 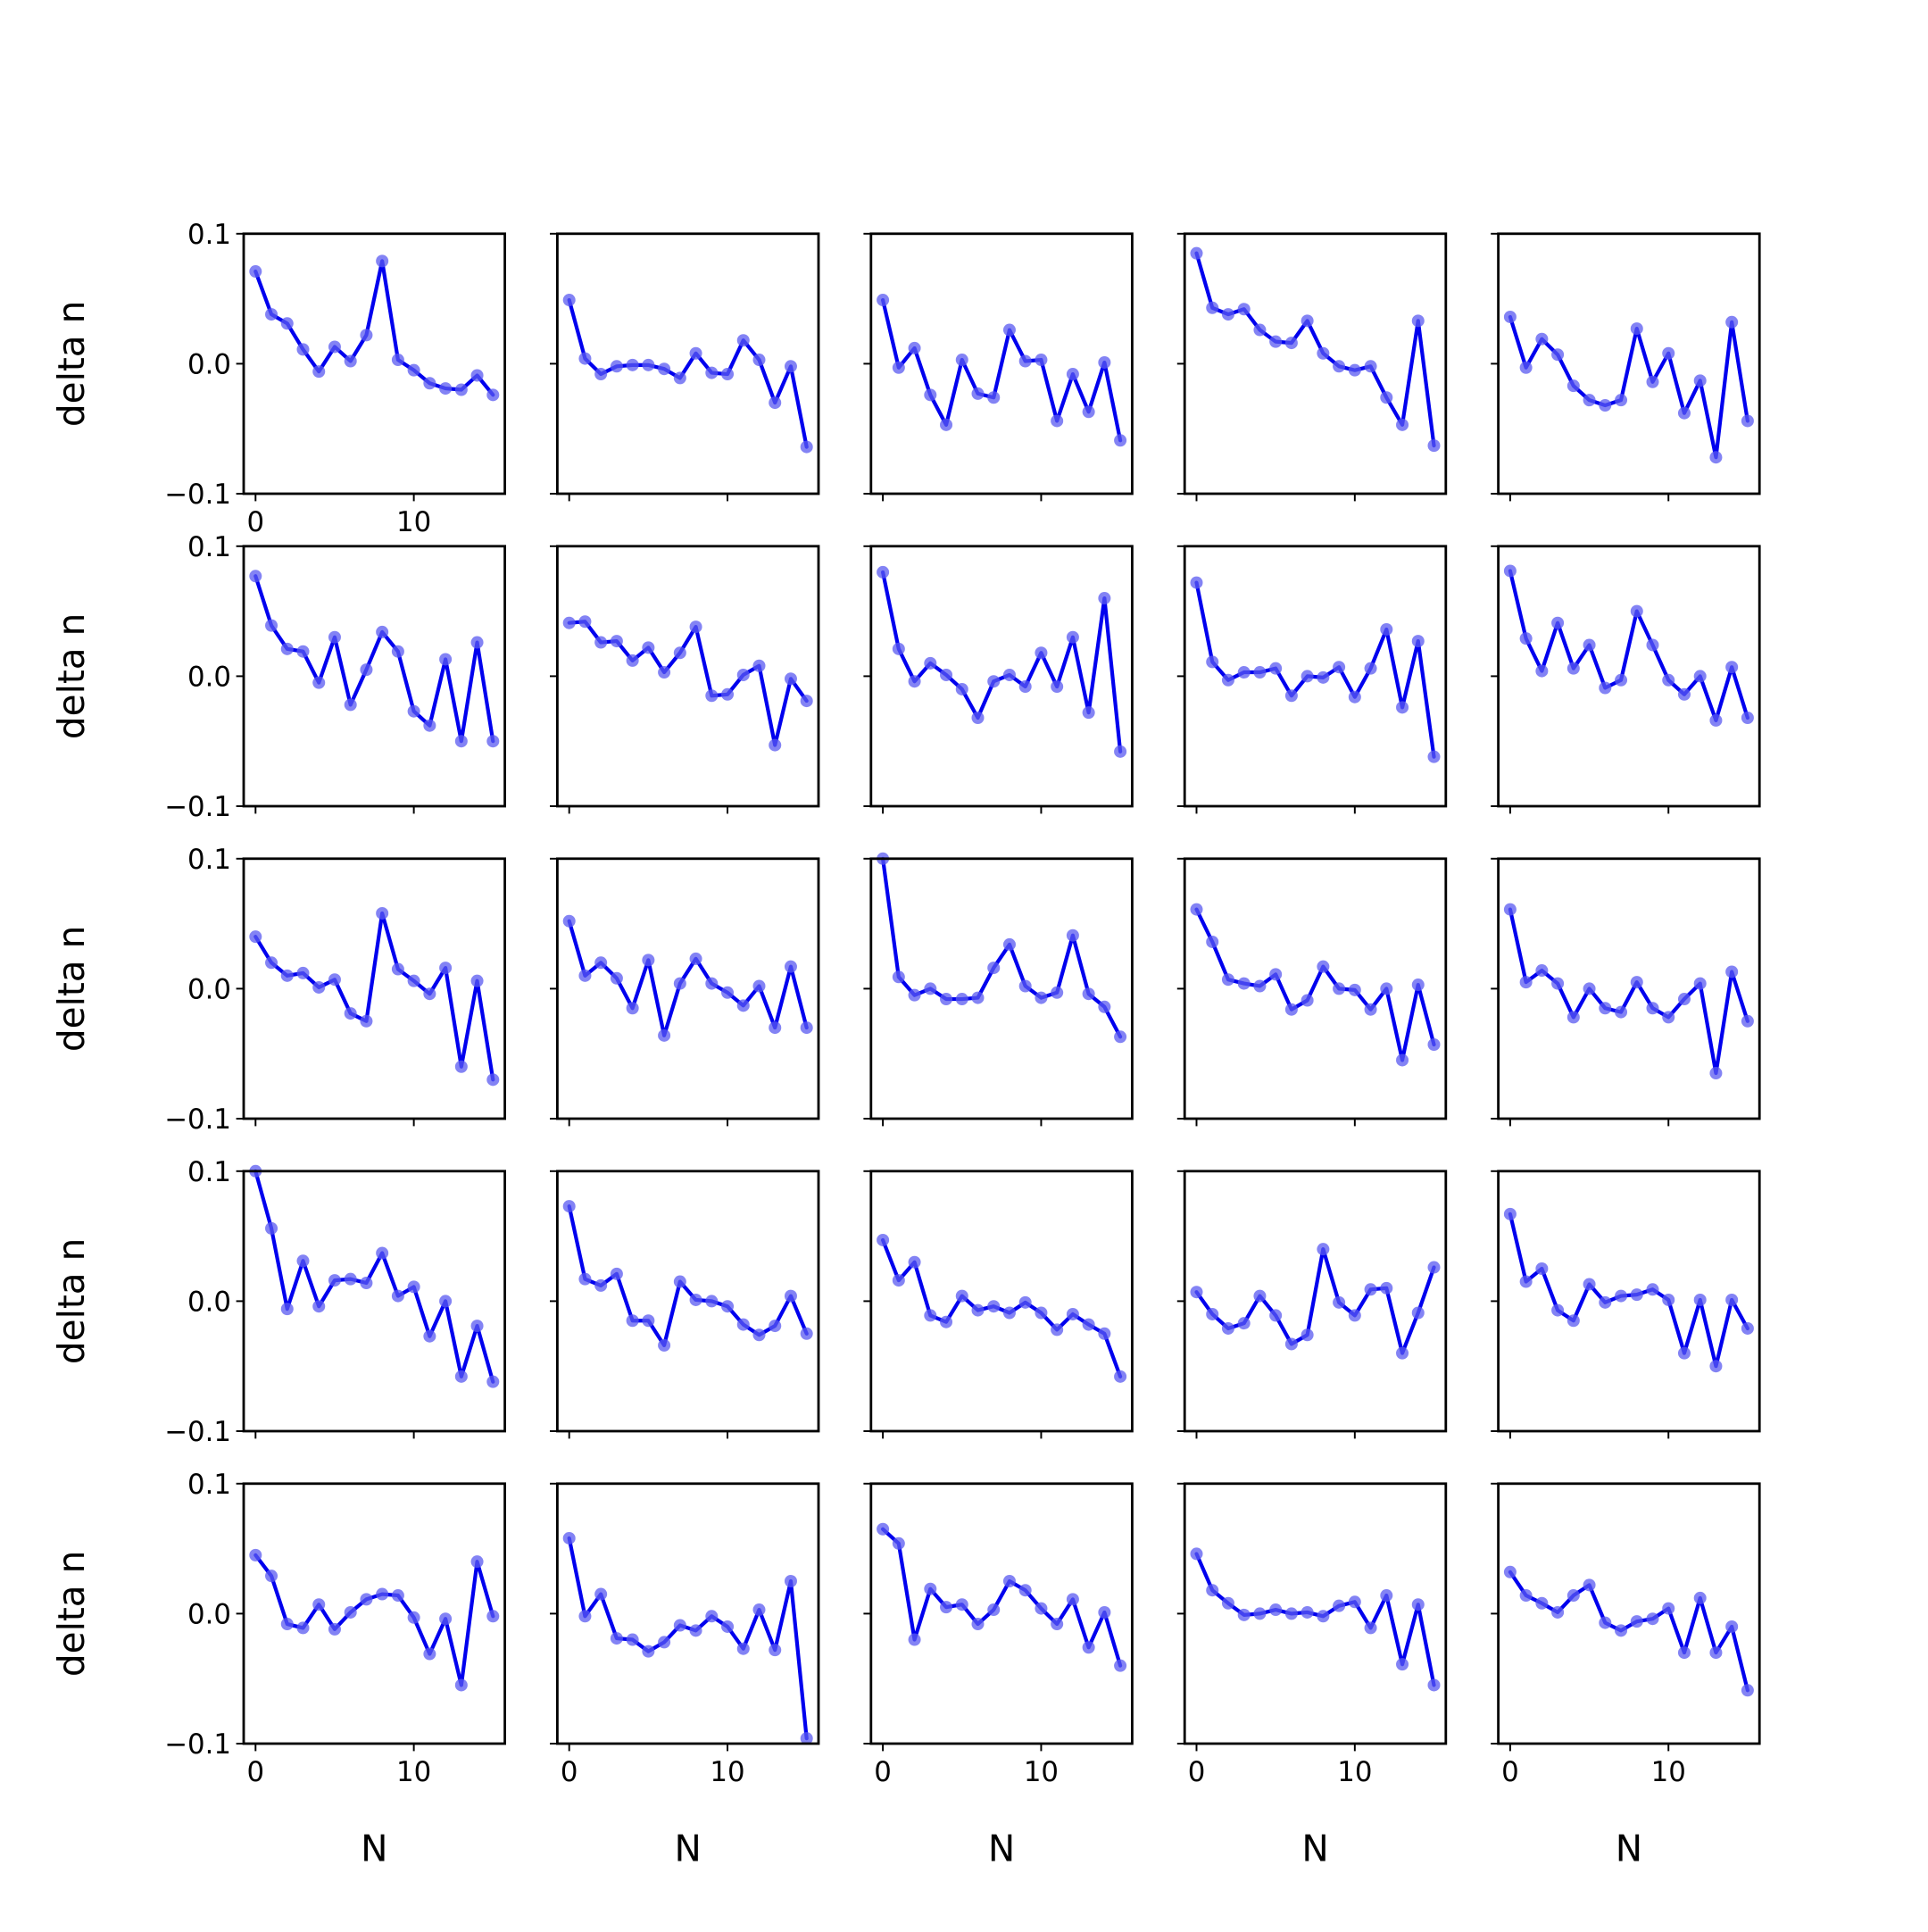 What do you see at coordinates (71, 1301) in the screenshot?
I see `y-axis-label: delta n` at bounding box center [71, 1301].